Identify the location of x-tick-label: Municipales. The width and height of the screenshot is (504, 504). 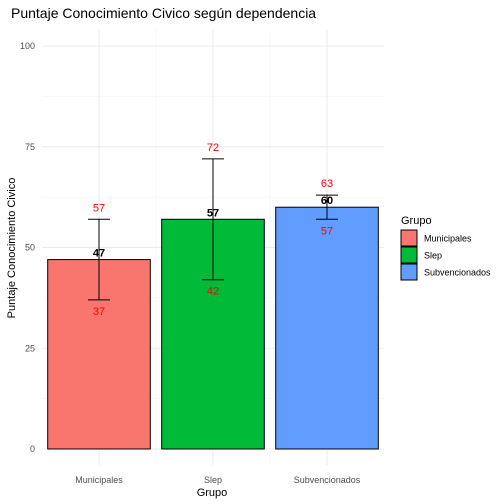
(99, 480).